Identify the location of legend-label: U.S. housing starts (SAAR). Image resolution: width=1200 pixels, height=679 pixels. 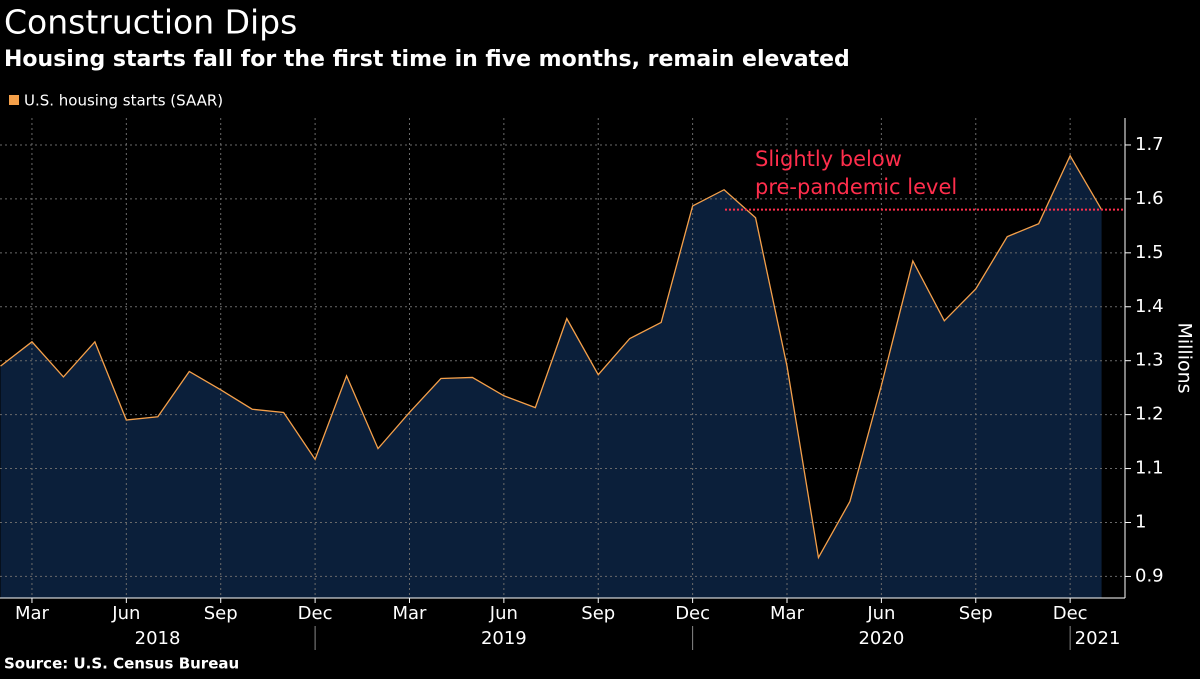
(123, 101).